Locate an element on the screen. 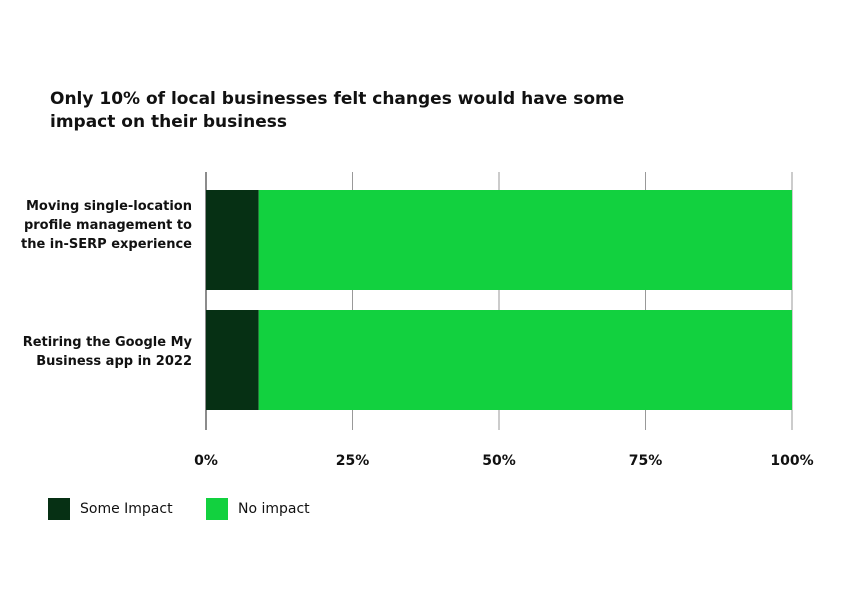 This screenshot has width=860, height=608. x-tick-label: 50% is located at coordinates (499, 461).